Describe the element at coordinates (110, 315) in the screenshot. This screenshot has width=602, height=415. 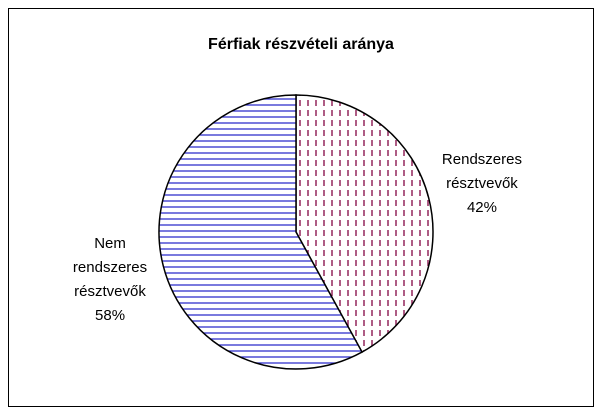
I see `slice-value: 58%` at that location.